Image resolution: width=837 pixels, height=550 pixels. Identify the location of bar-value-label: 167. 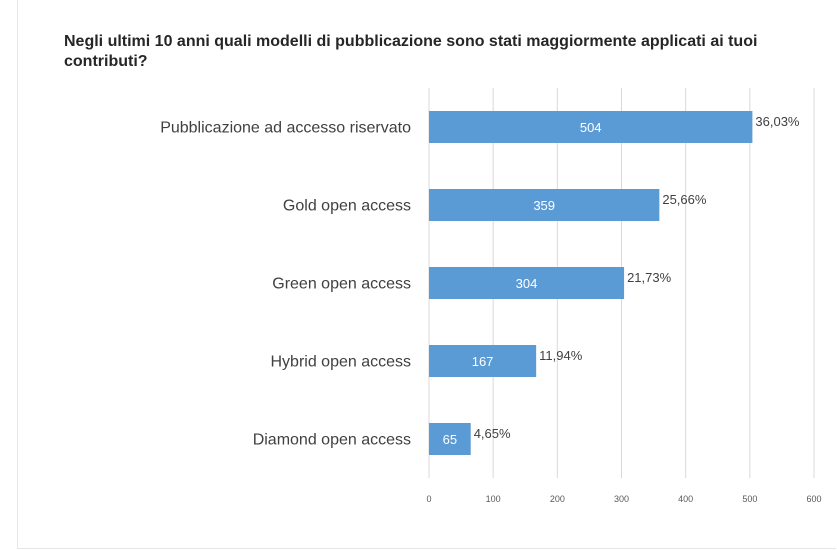
(483, 361).